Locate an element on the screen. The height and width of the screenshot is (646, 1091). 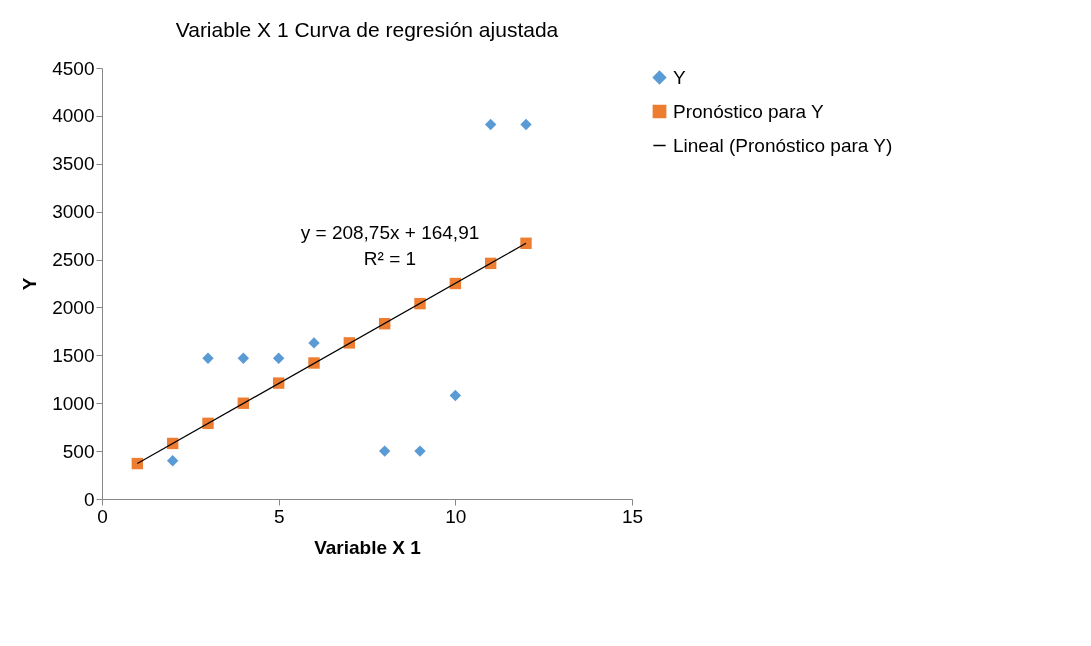
y-tick-label: 1500 is located at coordinates (73, 355).